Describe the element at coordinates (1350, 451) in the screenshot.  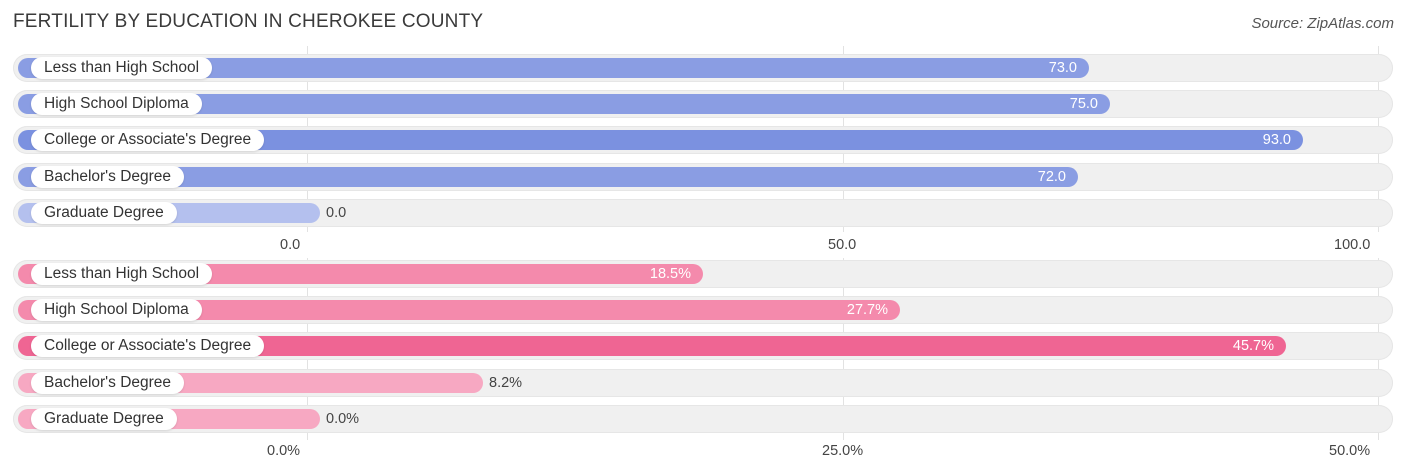
I see `axis-tick-label: 50.0%` at that location.